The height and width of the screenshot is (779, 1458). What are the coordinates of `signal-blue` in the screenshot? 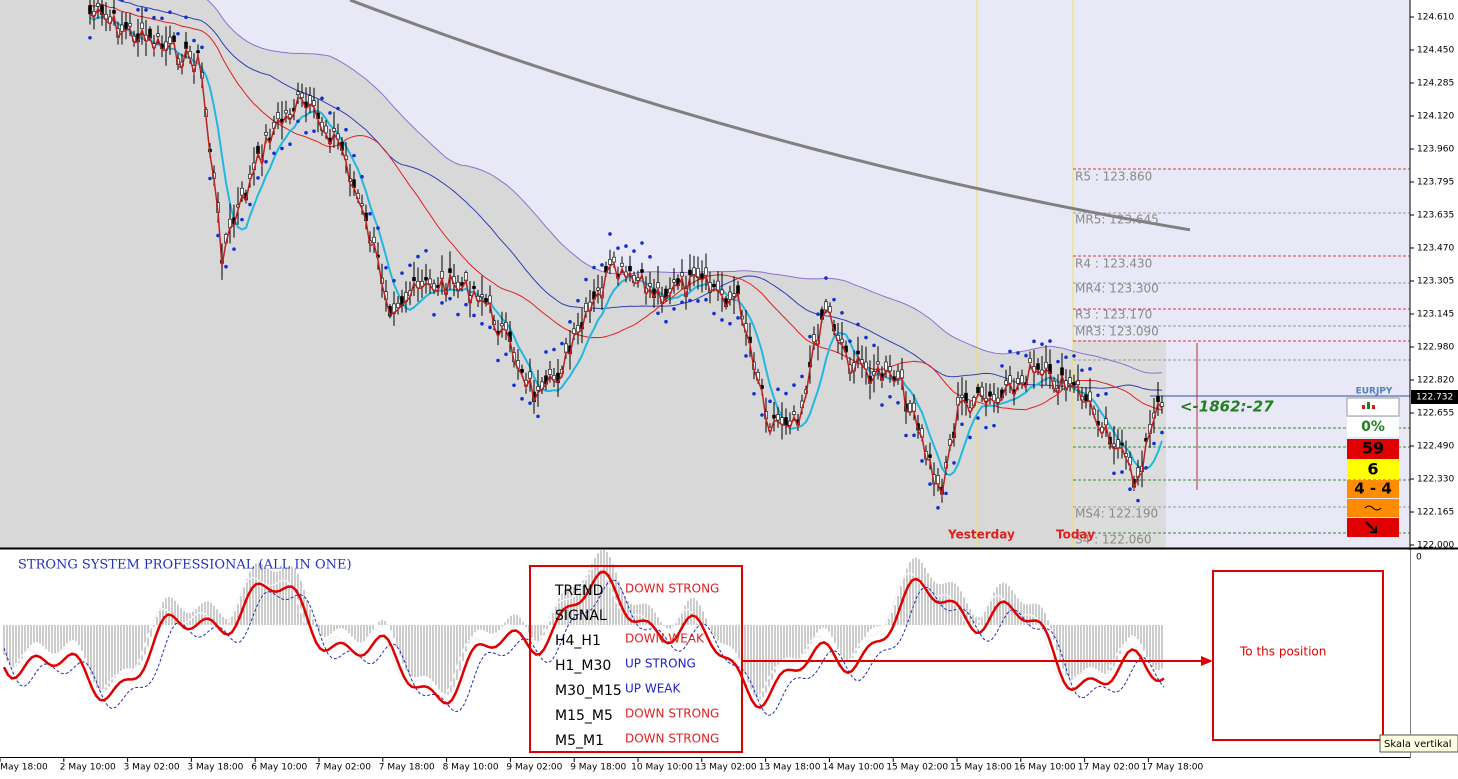 It's located at (584, 647).